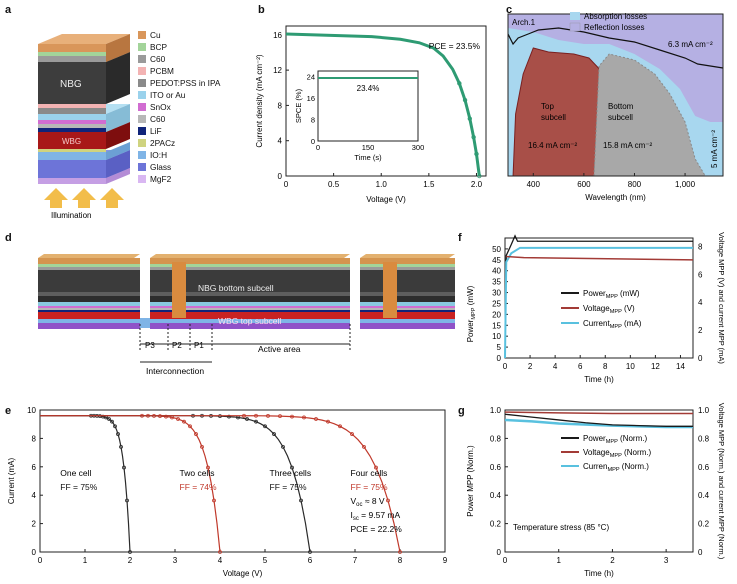  I want to click on y-tick-label: 5, so click(499, 347).